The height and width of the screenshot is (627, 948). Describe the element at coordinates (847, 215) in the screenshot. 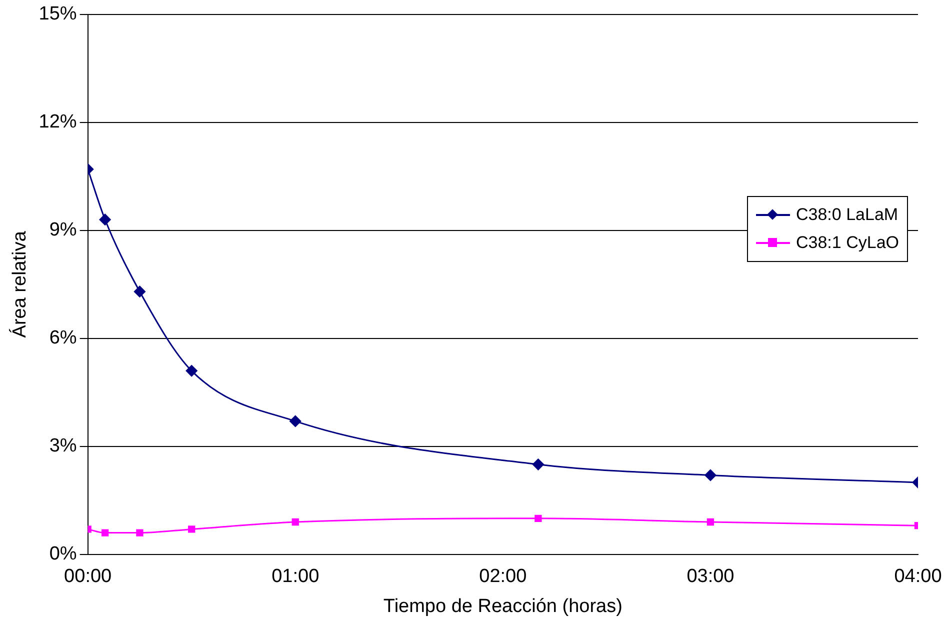

I see `legend-label: C38:0 LaLaM` at that location.